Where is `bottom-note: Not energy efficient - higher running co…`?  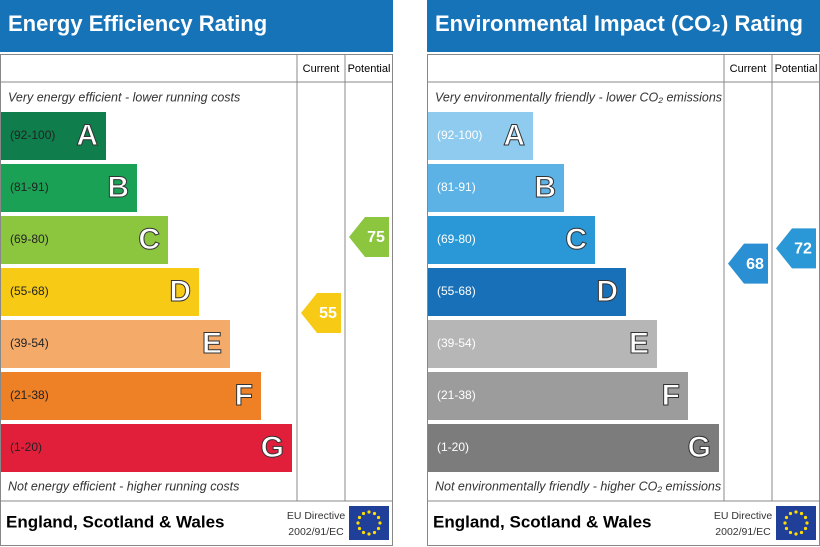 bottom-note: Not energy efficient - higher running co… is located at coordinates (123, 486).